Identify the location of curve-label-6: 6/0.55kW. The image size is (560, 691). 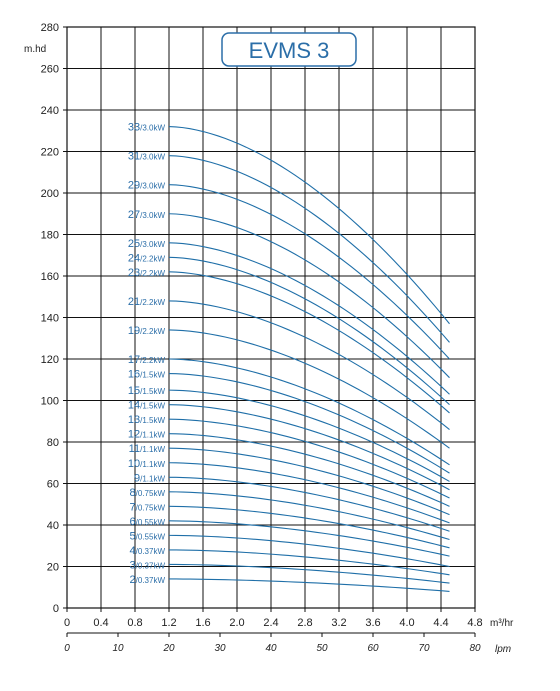
(148, 522).